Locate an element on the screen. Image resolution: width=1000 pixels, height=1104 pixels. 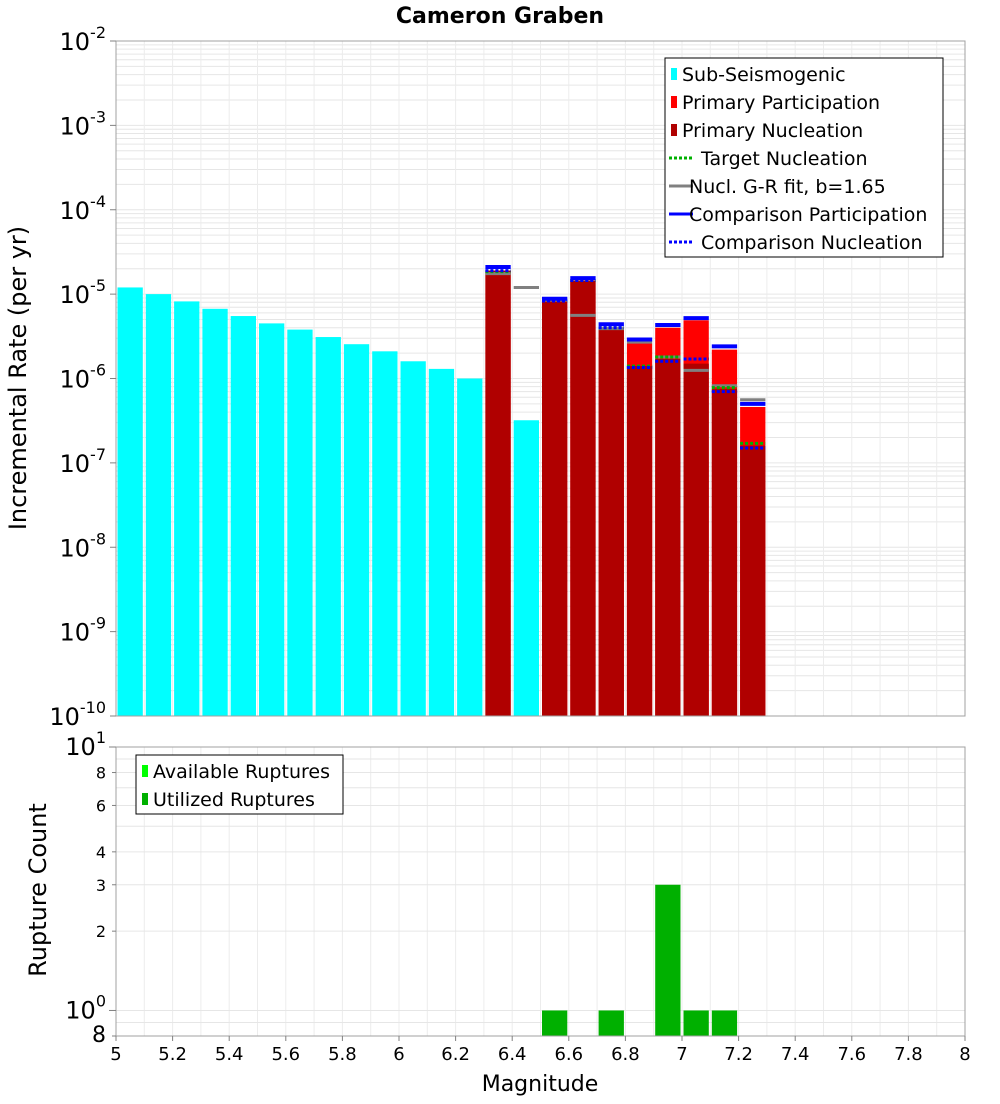
x-tick-label: 6.6 is located at coordinates (568, 1054).